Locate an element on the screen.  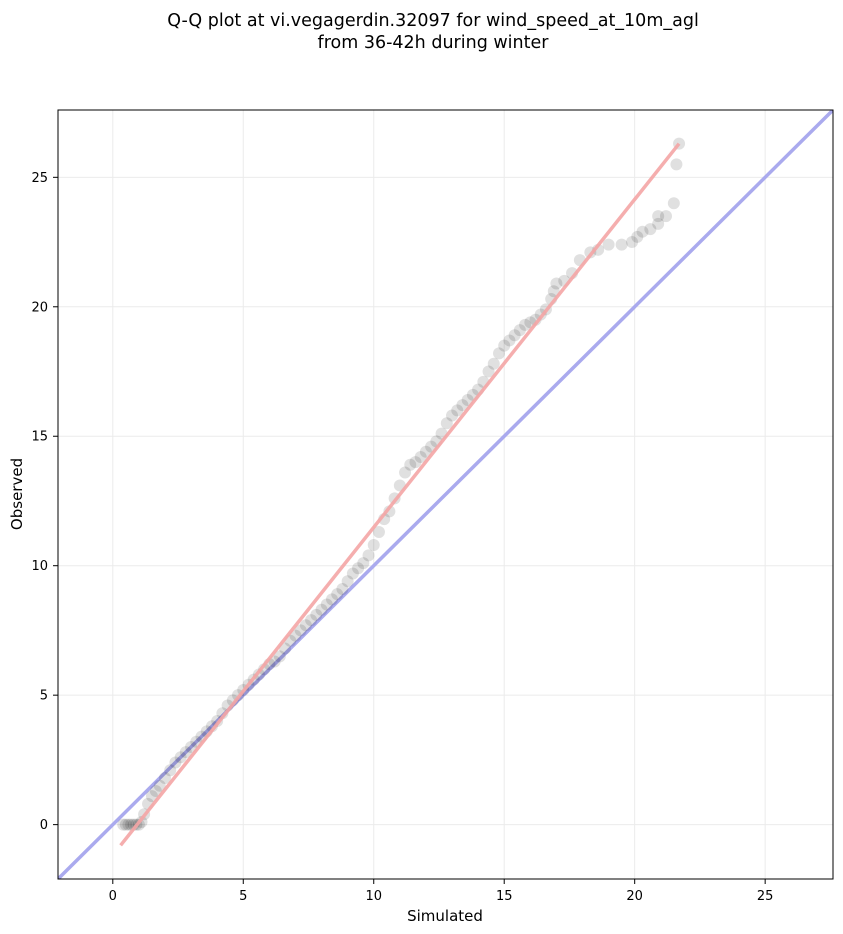
y-axis-label: Observed is located at coordinates (17, 494).